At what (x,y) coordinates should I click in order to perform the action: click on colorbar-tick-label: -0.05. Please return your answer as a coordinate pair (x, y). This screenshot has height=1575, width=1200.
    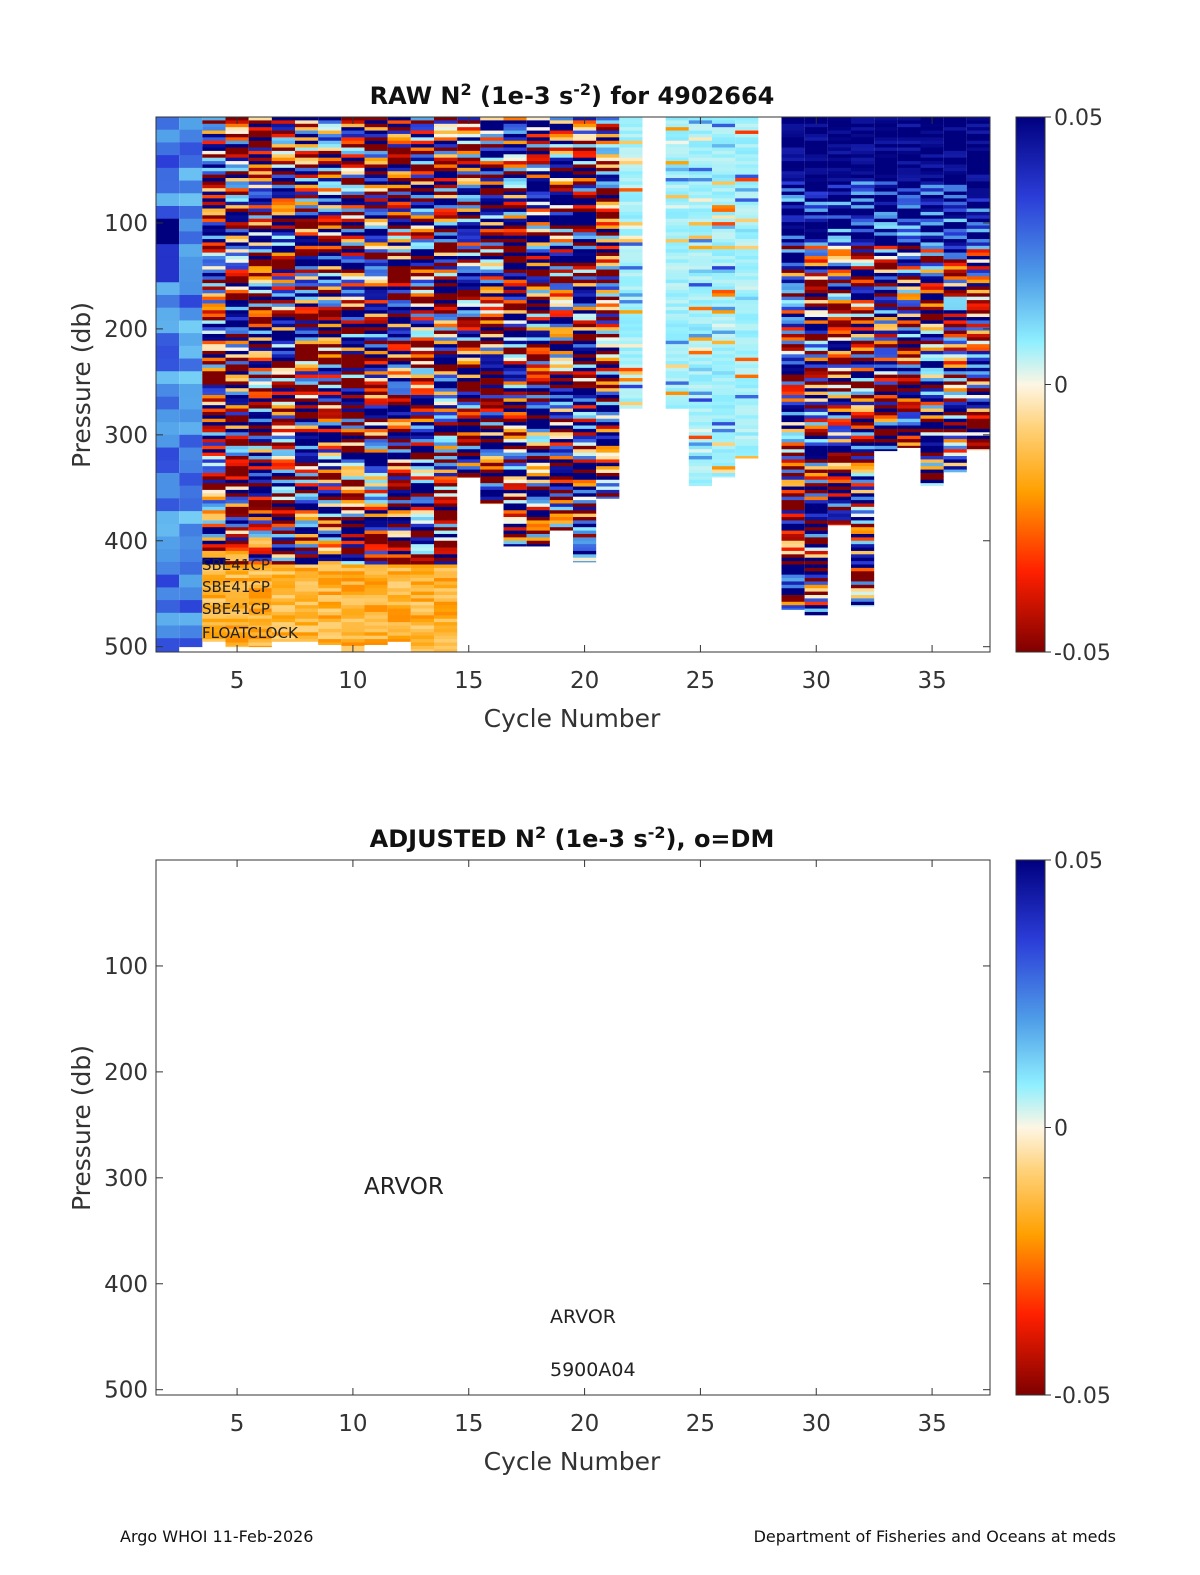
    Looking at the image, I should click on (1082, 1396).